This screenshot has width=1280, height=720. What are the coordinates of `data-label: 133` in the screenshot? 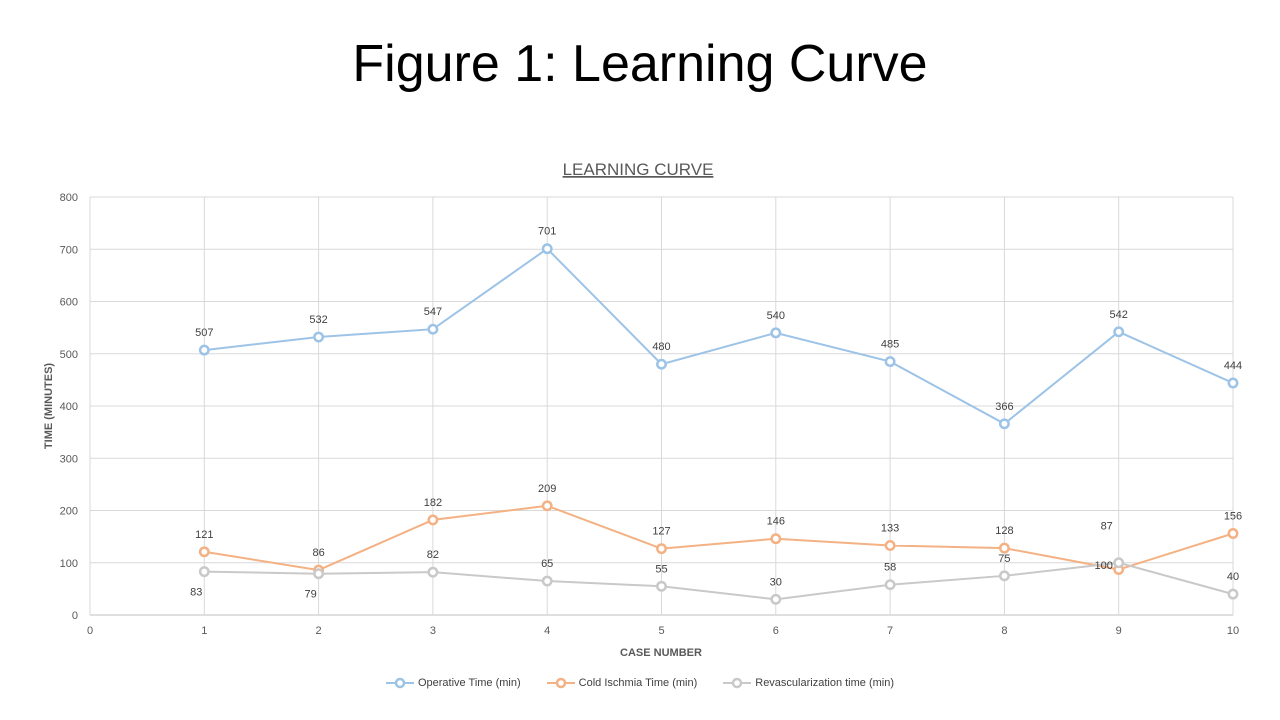 It's located at (890, 529).